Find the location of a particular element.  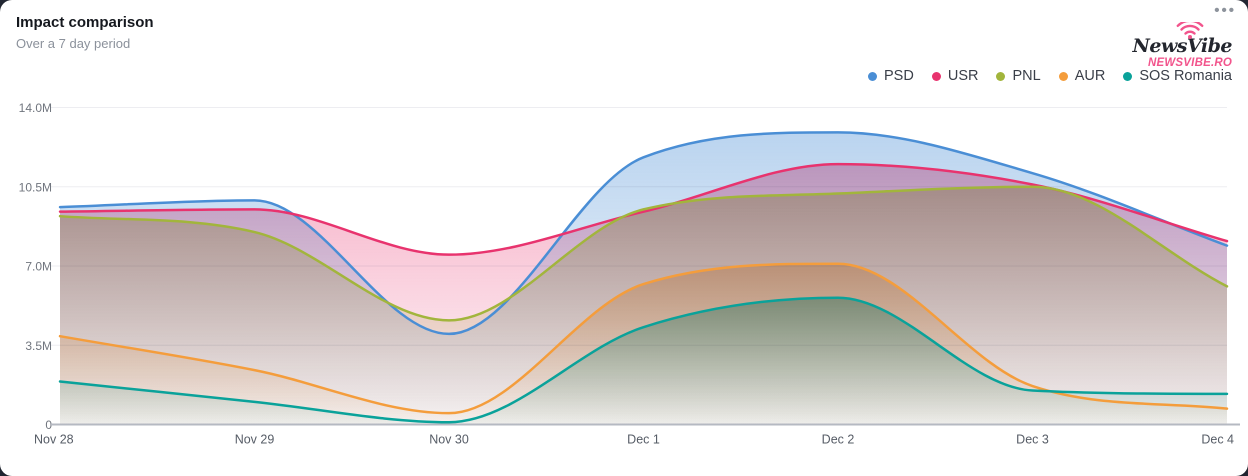

x-axis-tick-label: Nov 30 is located at coordinates (449, 440).